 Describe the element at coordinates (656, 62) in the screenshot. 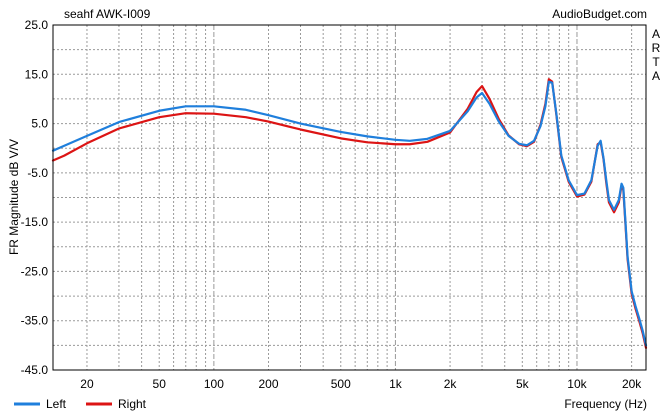

I see `side-label-letter: T` at that location.